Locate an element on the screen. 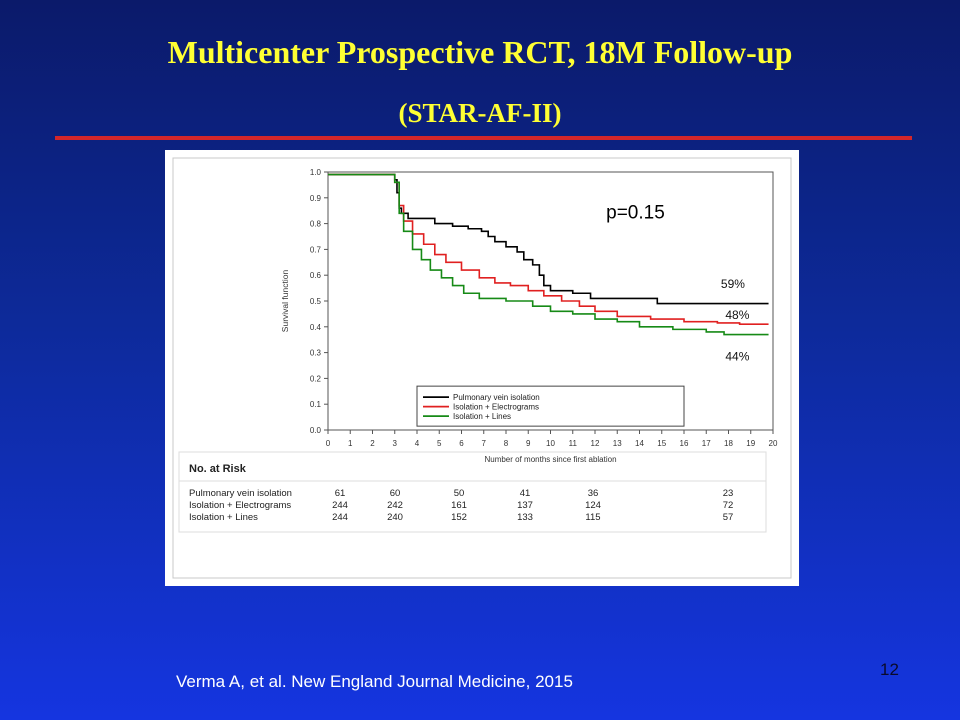 This screenshot has height=720, width=960. x-tick-label: 15 is located at coordinates (661, 443).